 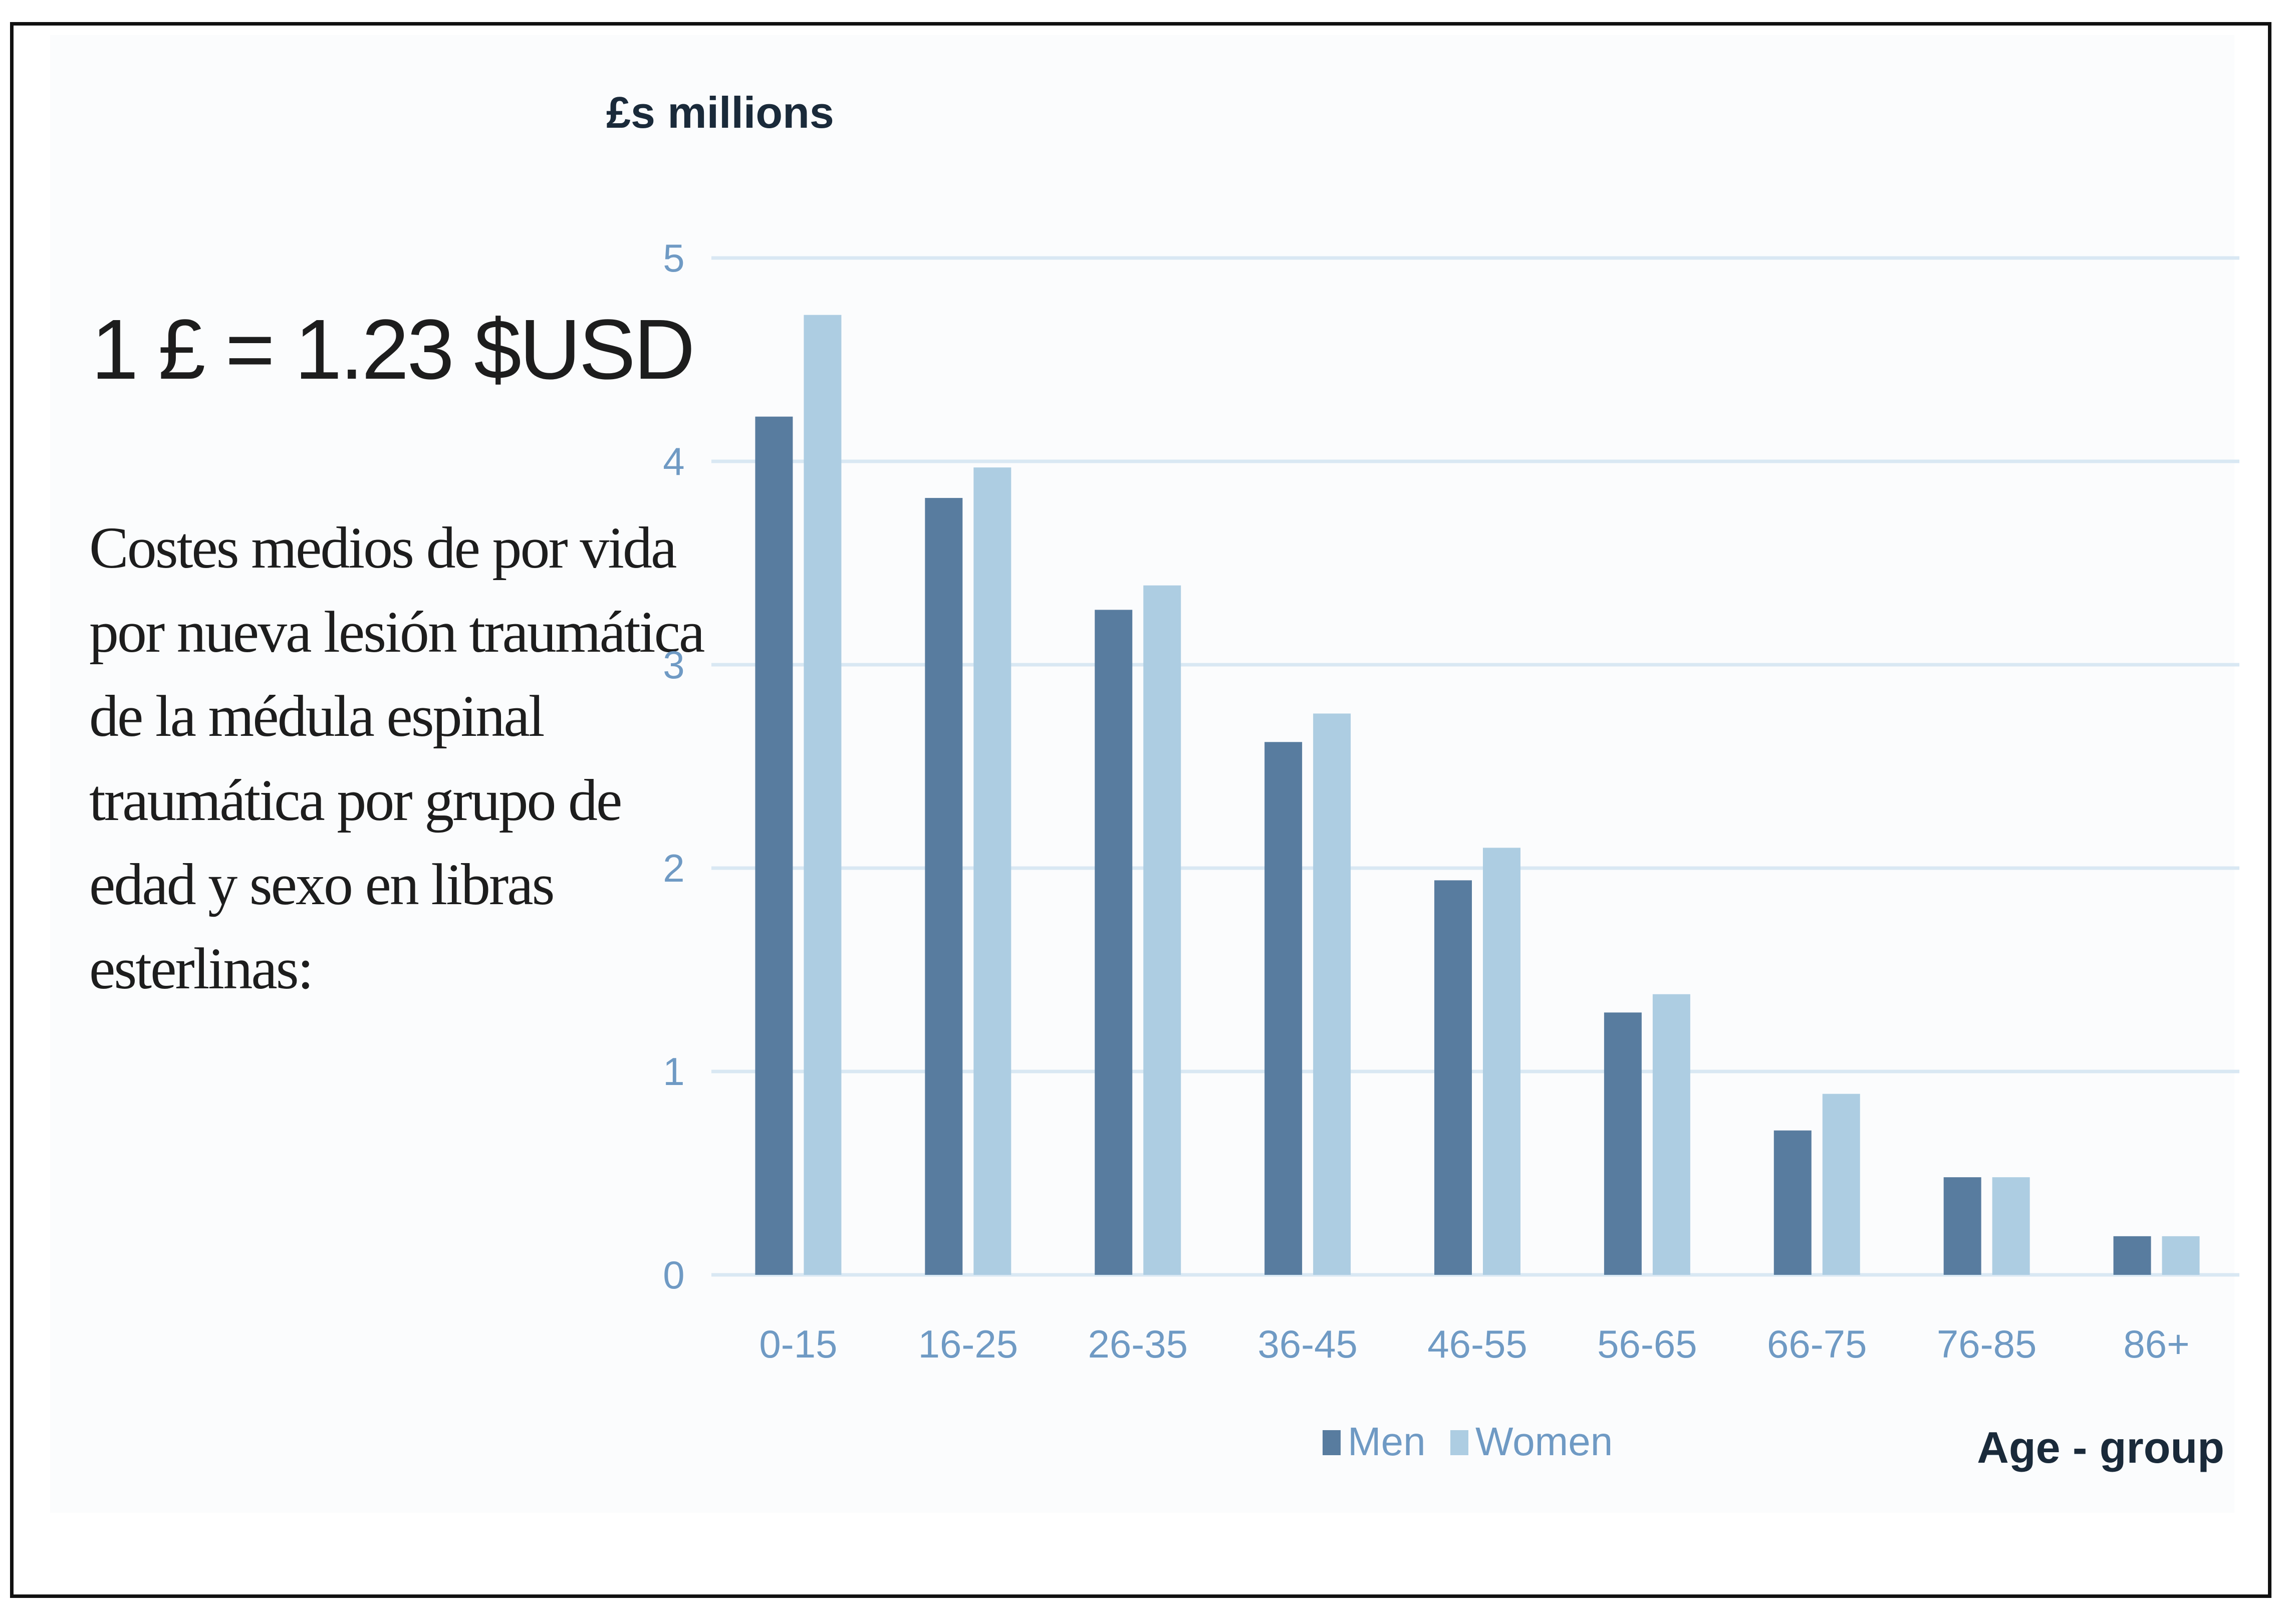 What do you see at coordinates (673, 1071) in the screenshot?
I see `y-tick-label: 1` at bounding box center [673, 1071].